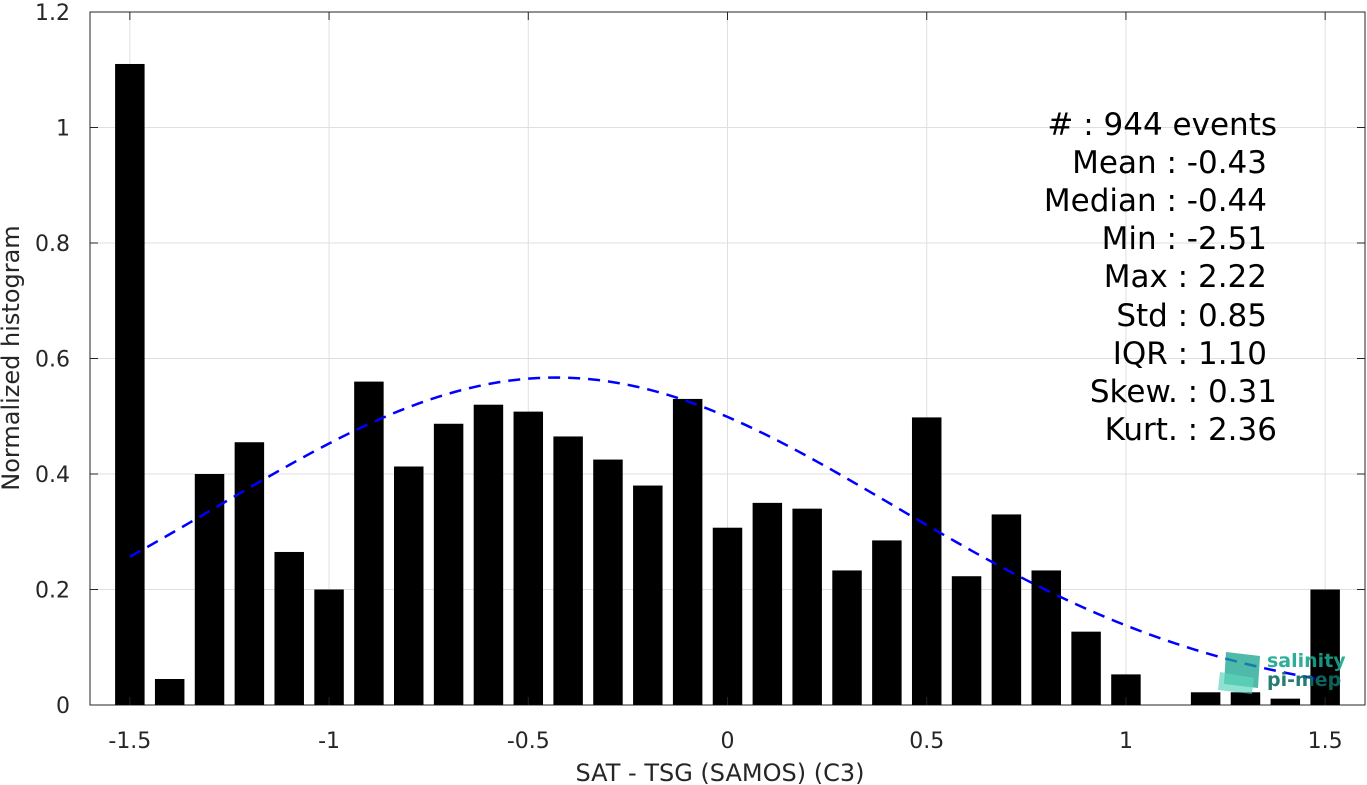 This screenshot has width=1367, height=785. What do you see at coordinates (52, 475) in the screenshot?
I see `y-tick-label: 0.4` at bounding box center [52, 475].